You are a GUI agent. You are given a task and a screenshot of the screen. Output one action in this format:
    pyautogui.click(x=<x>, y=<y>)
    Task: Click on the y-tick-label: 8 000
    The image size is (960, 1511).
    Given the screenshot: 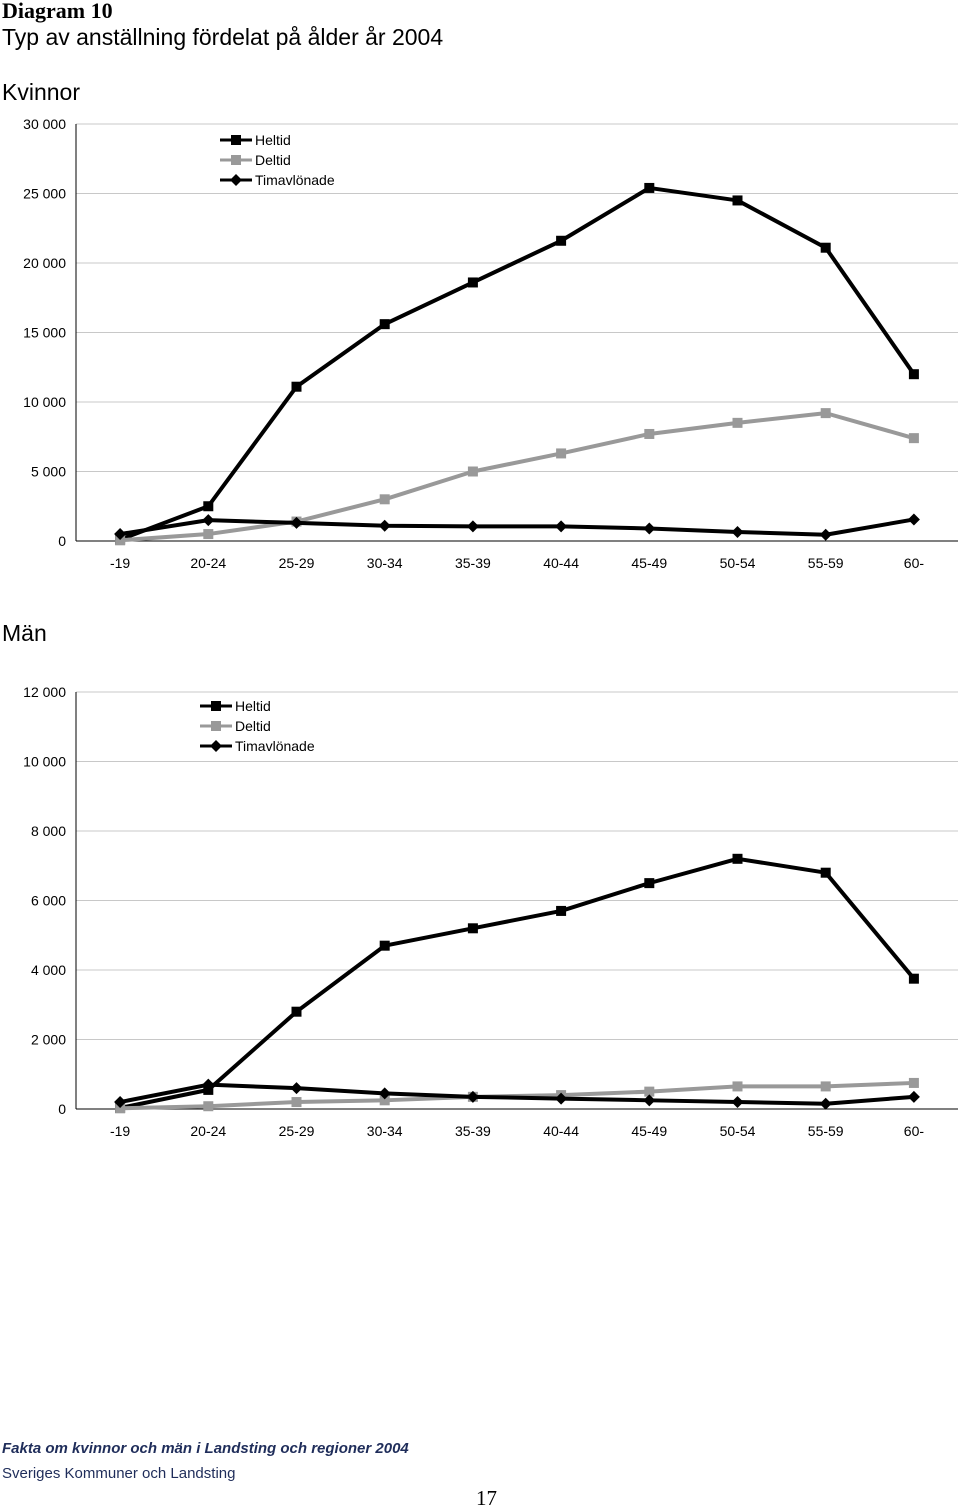 What is the action you would take?
    pyautogui.click(x=48, y=831)
    